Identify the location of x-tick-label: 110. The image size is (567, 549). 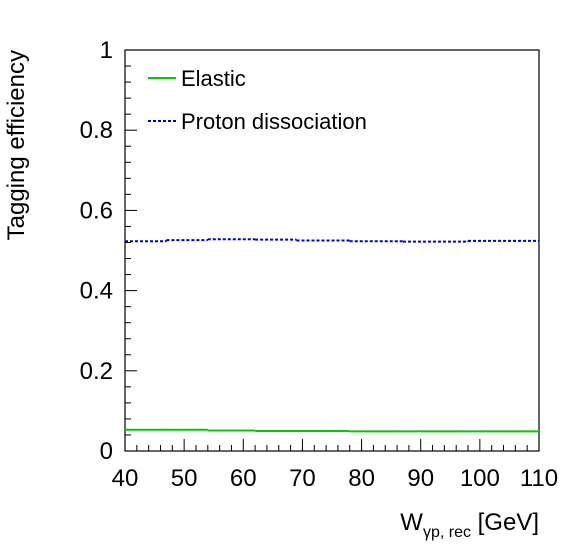
(539, 478).